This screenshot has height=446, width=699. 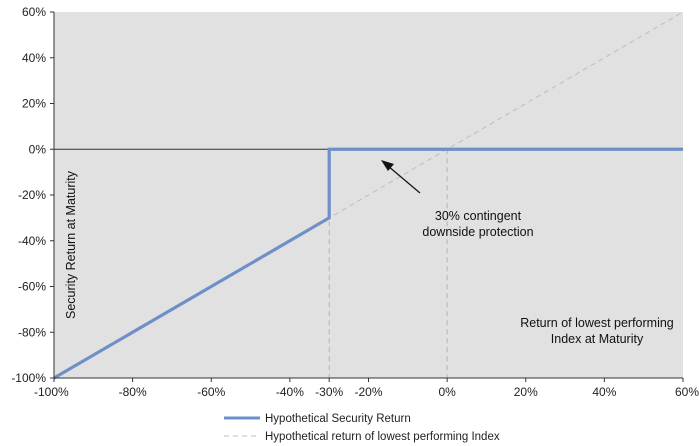 I want to click on x-axis-title-line2: Index at Maturity, so click(x=597, y=339).